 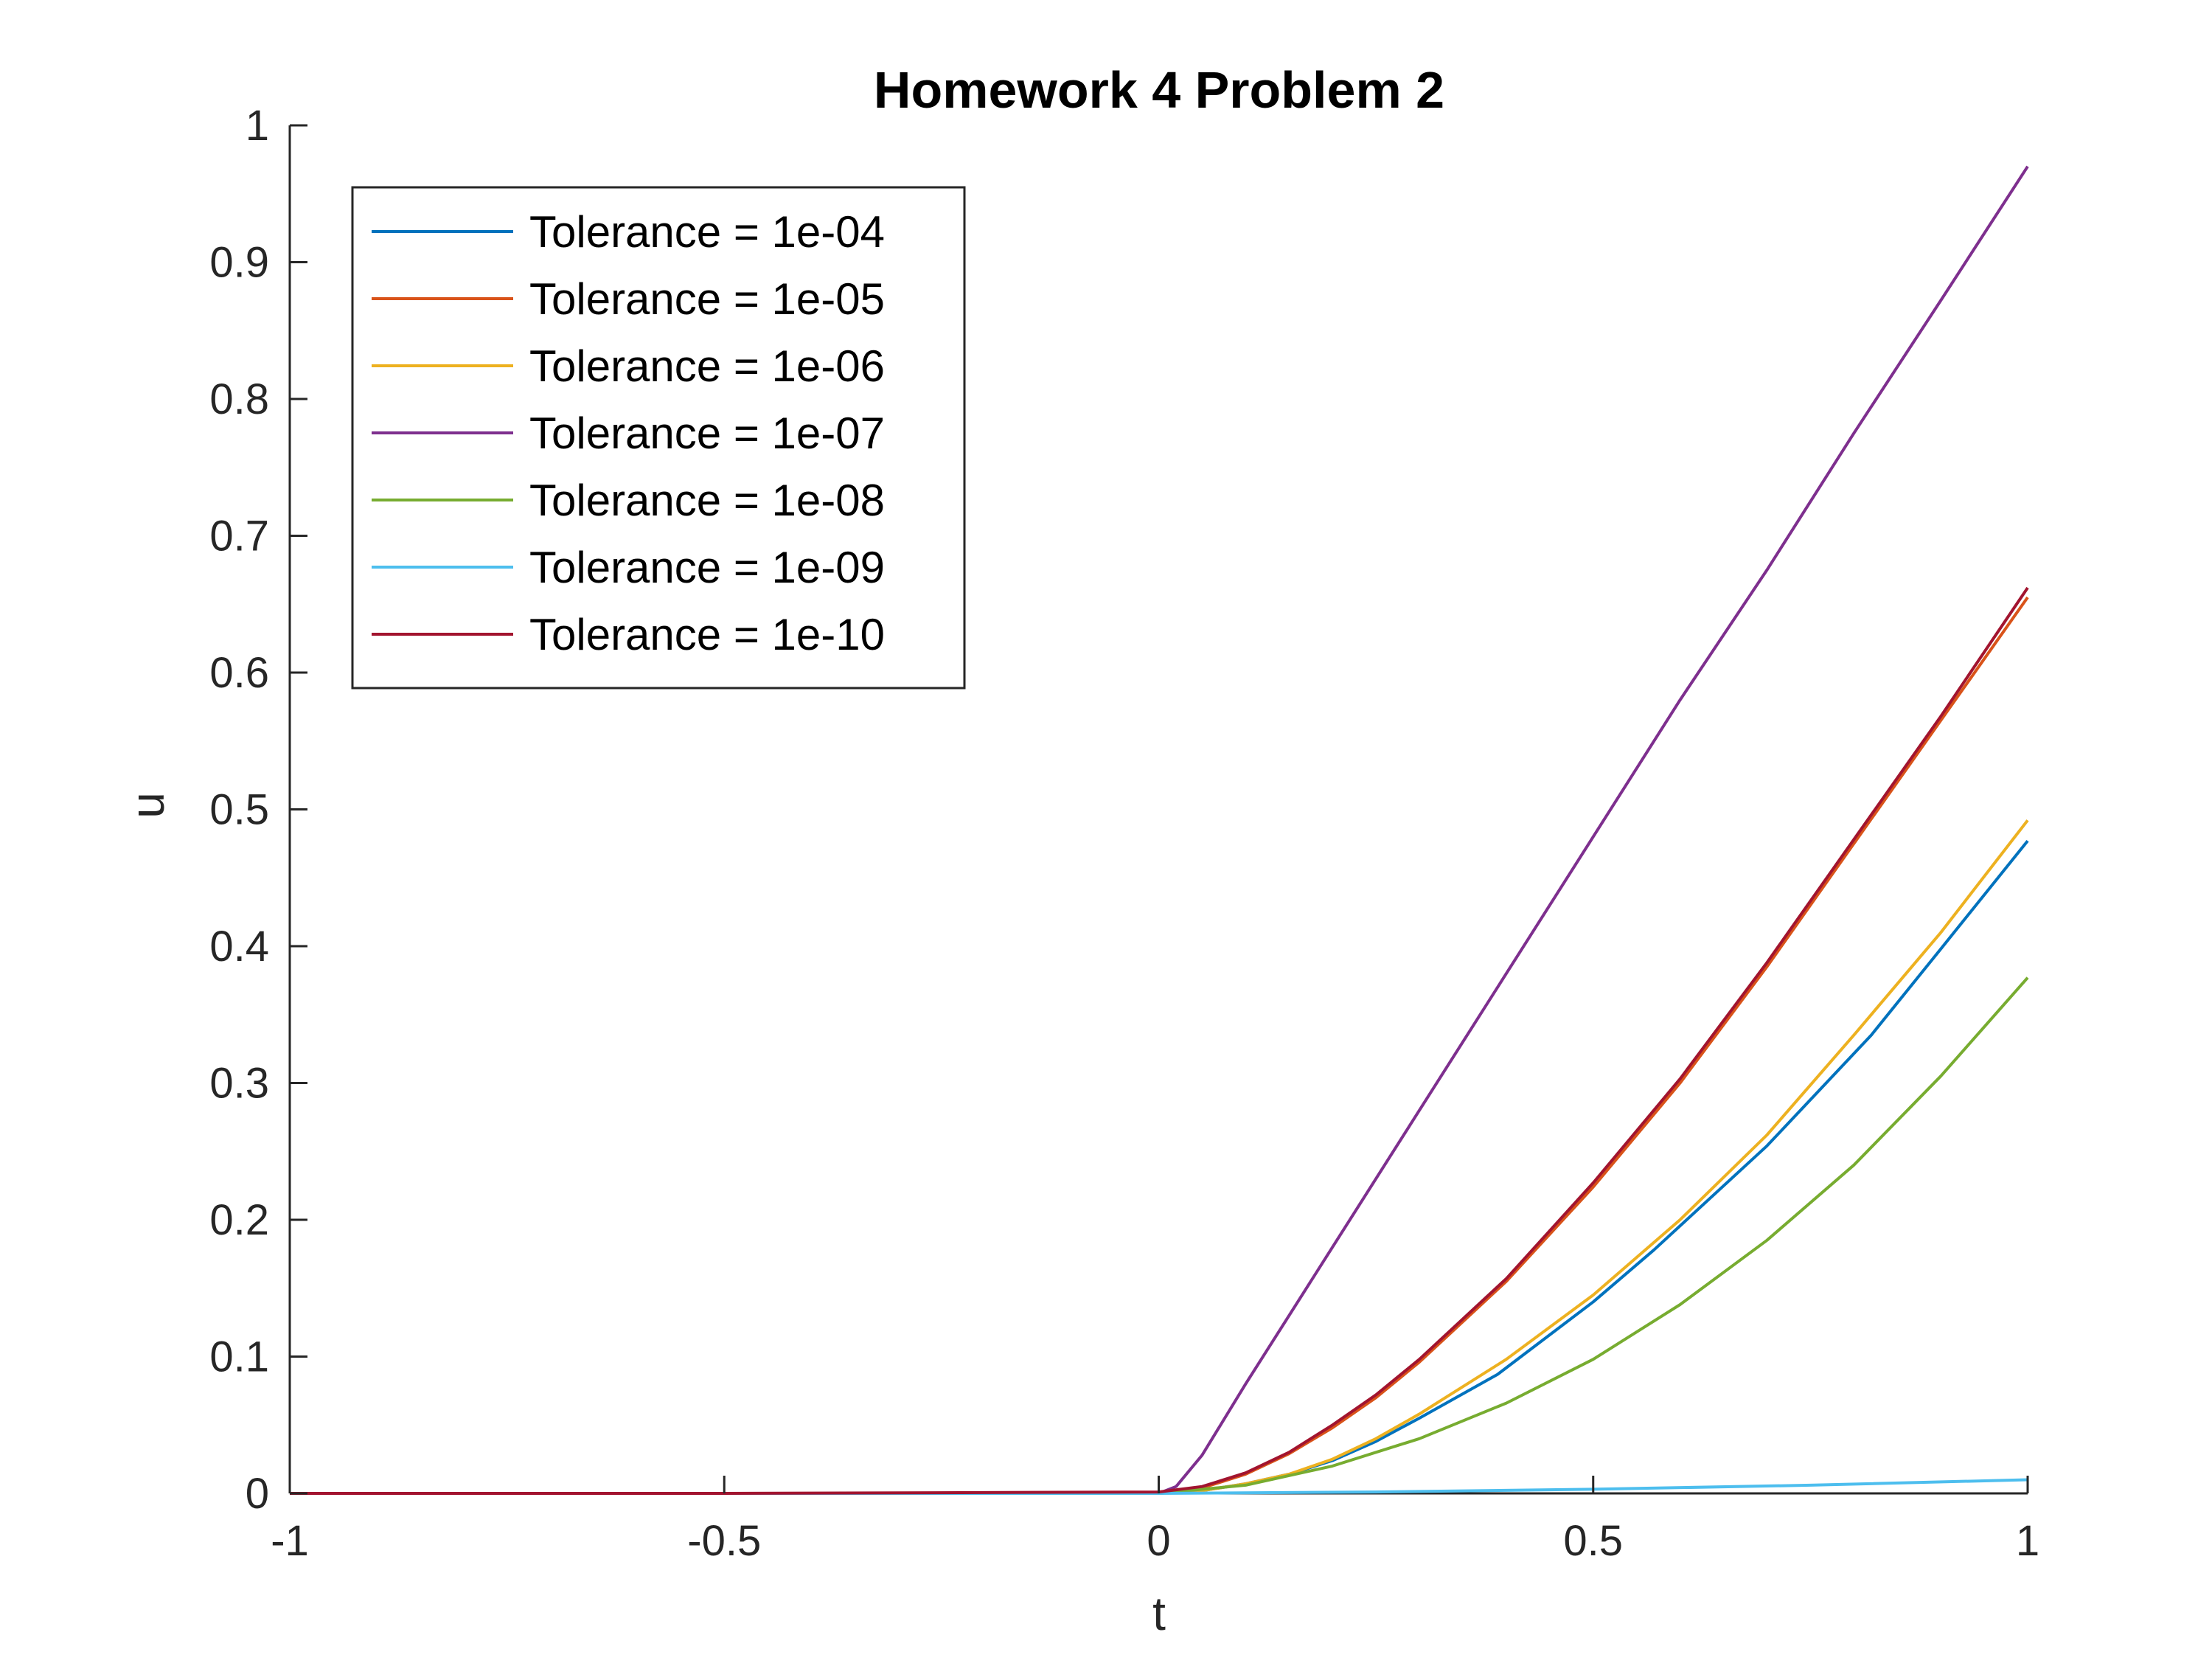 What do you see at coordinates (290, 1541) in the screenshot?
I see `x-tick-label: -1` at bounding box center [290, 1541].